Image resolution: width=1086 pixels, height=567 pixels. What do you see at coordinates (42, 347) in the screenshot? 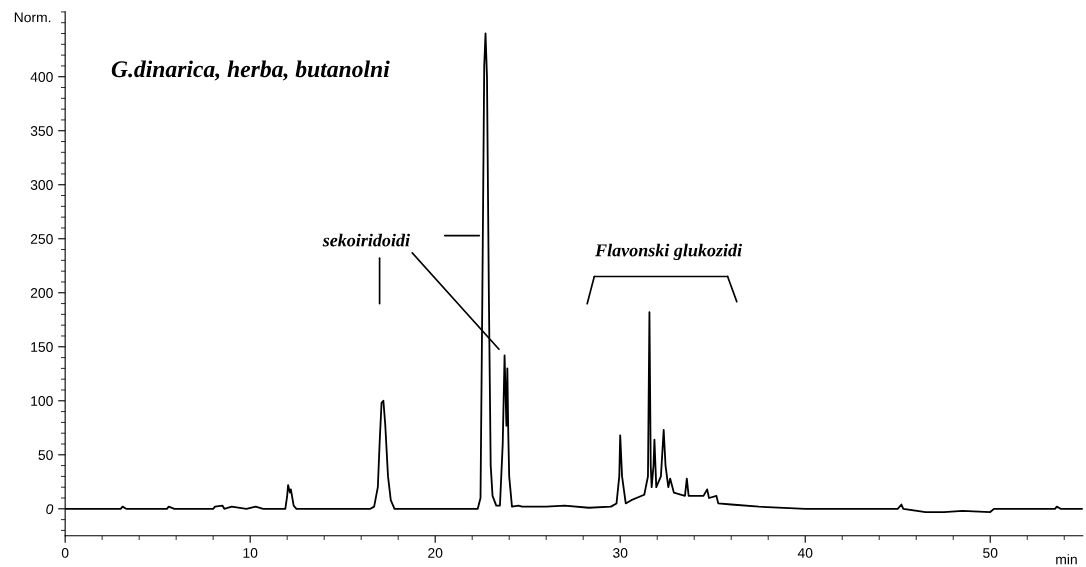
I see `y-tick-label: 150` at bounding box center [42, 347].